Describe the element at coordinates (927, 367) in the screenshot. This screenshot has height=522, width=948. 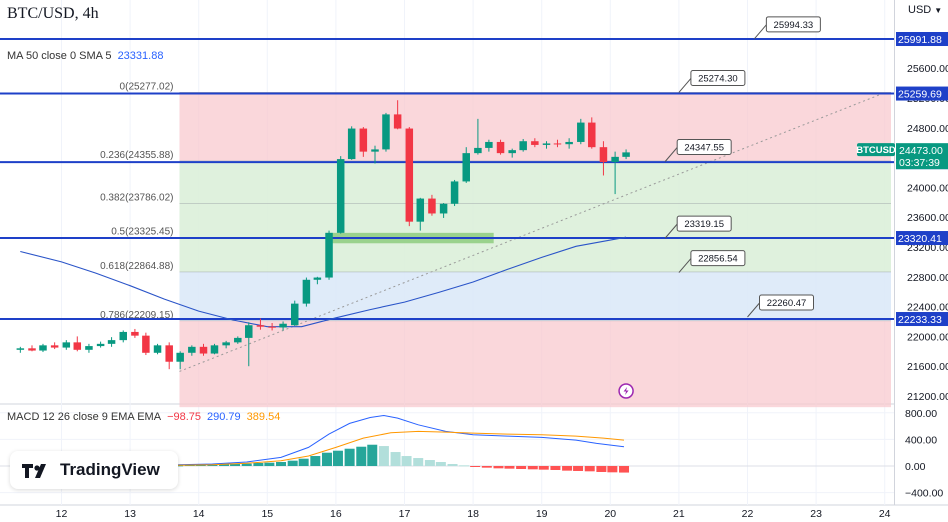
I see `y-tick-label: 21600.00` at that location.